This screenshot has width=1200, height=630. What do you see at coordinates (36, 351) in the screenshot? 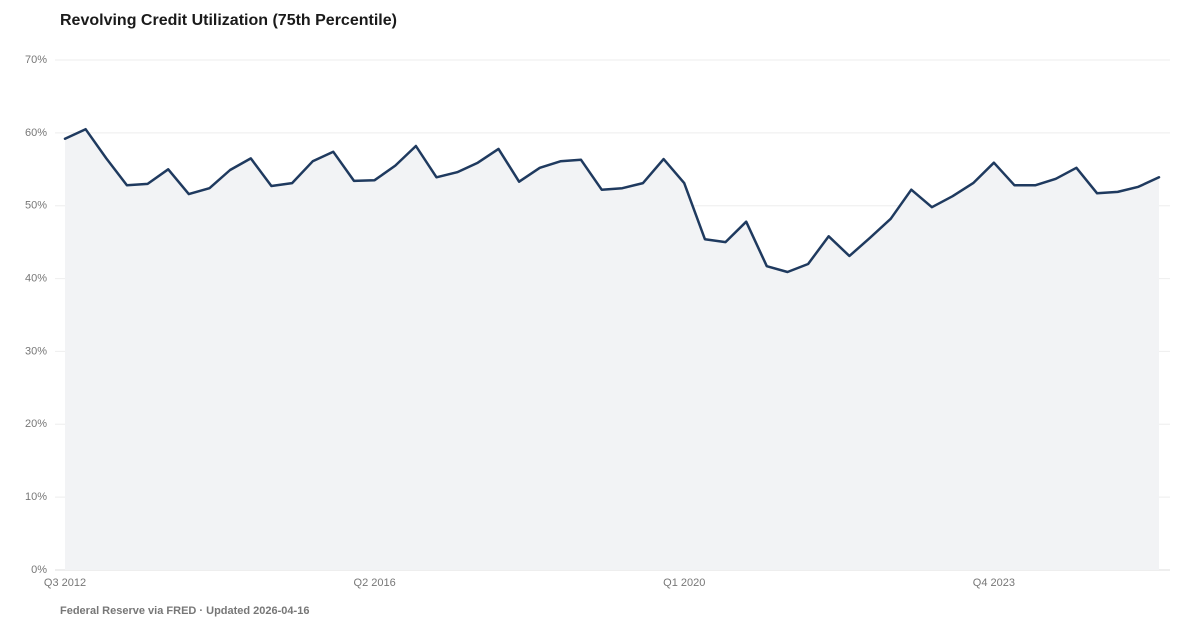
I see `y-tick-label: 30%` at bounding box center [36, 351].